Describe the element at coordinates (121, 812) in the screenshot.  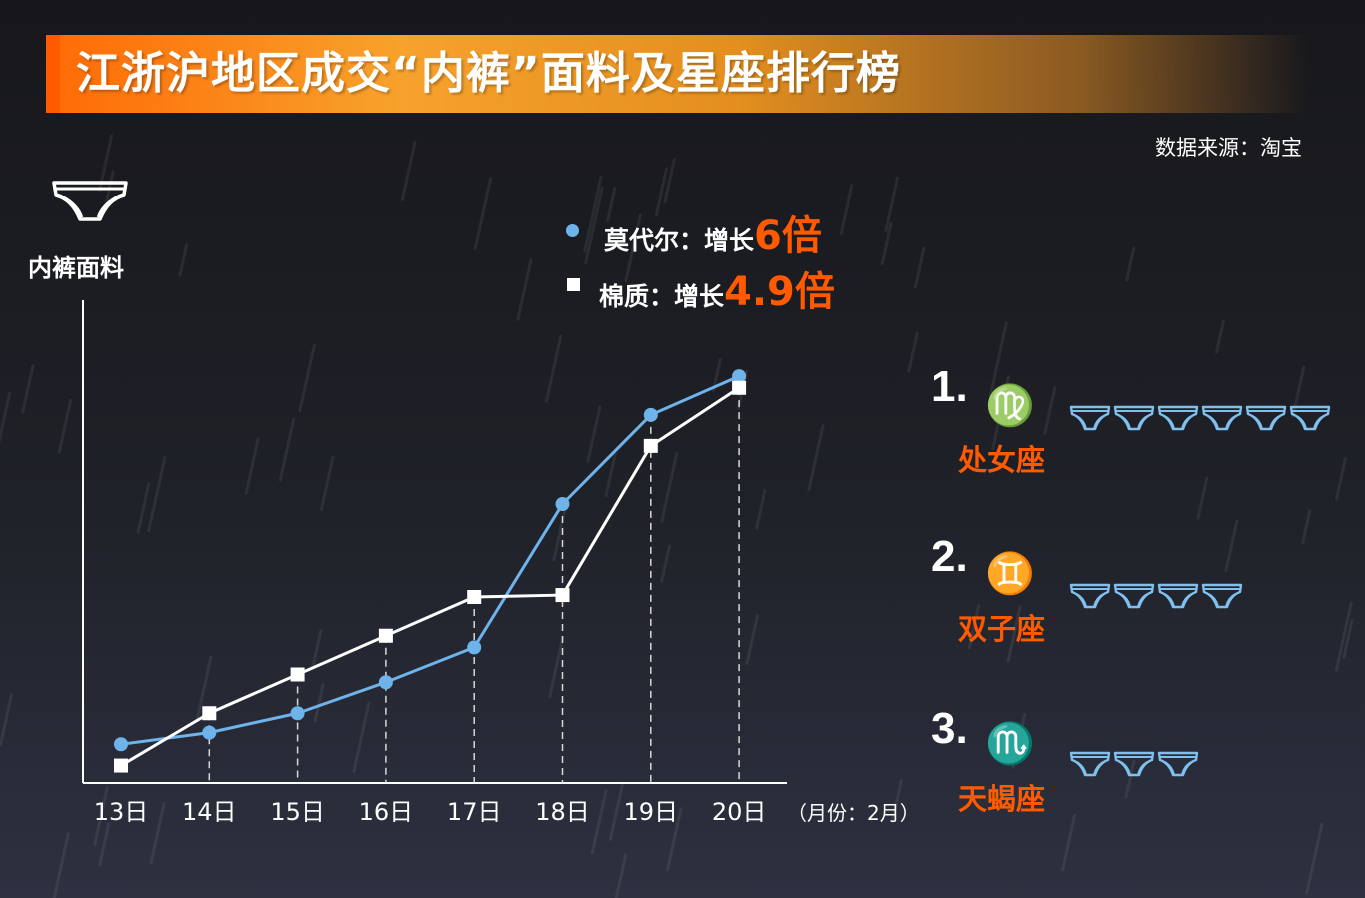
I see `x-tick-label: 13日` at that location.